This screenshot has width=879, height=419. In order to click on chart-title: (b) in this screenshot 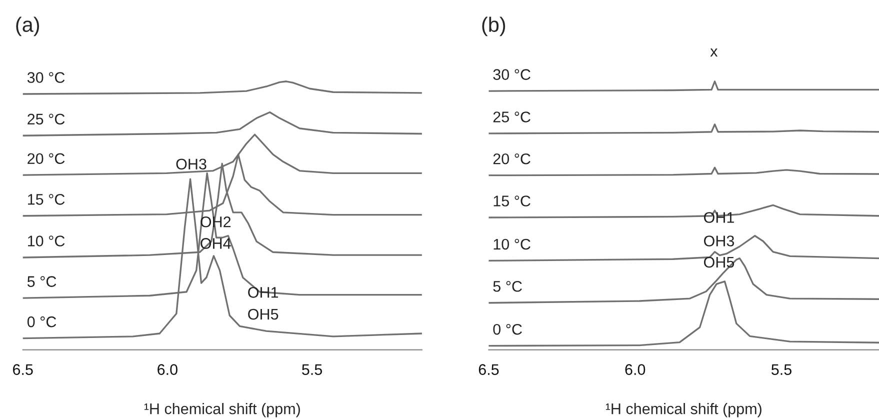, I will do `click(494, 26)`.